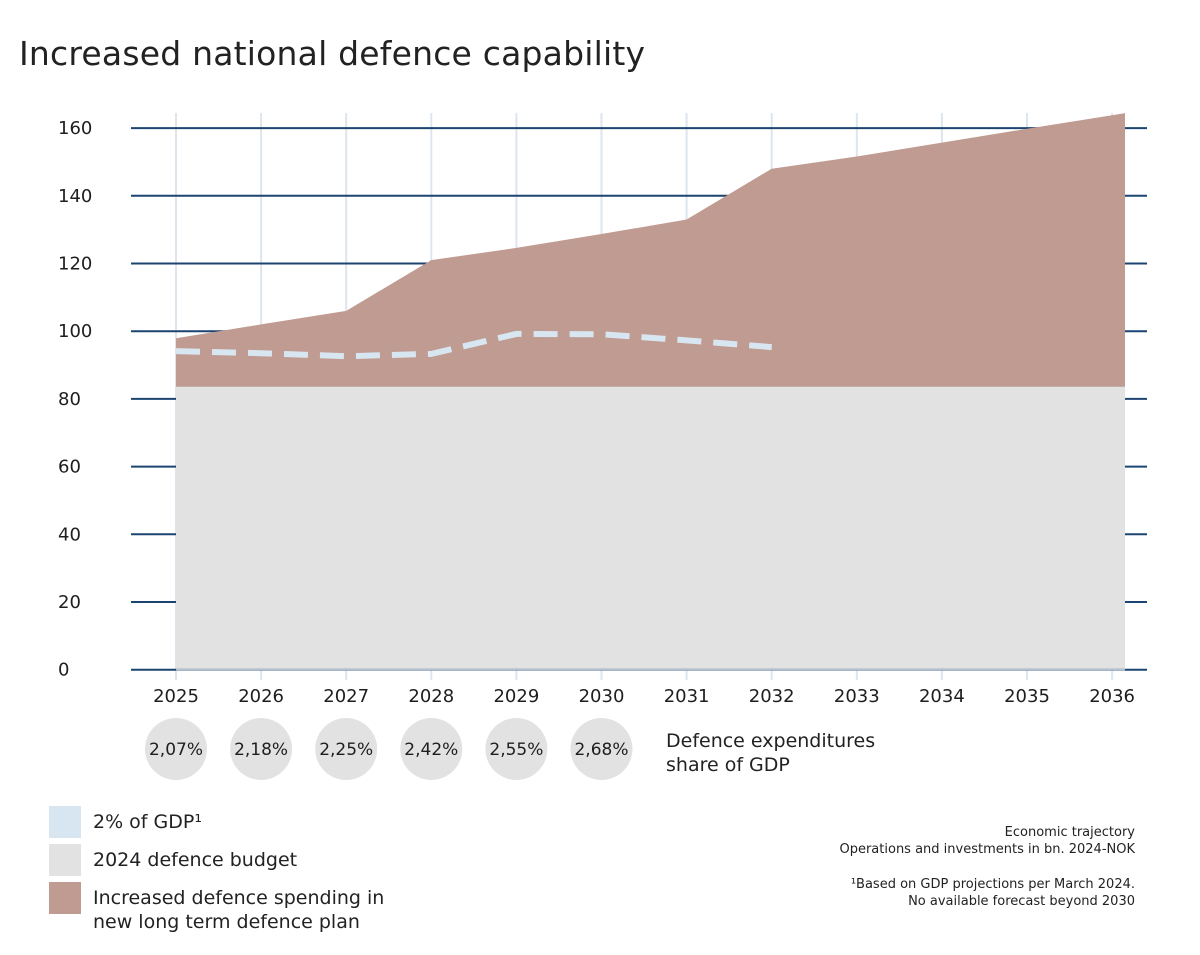 Image resolution: width=1200 pixels, height=955 pixels. I want to click on gdp-share-value: 2,42%, so click(431, 750).